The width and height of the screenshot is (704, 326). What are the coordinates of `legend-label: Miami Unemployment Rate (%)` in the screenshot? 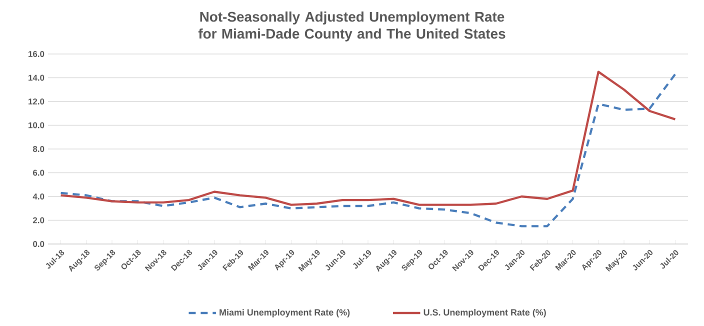 It's located at (285, 313).